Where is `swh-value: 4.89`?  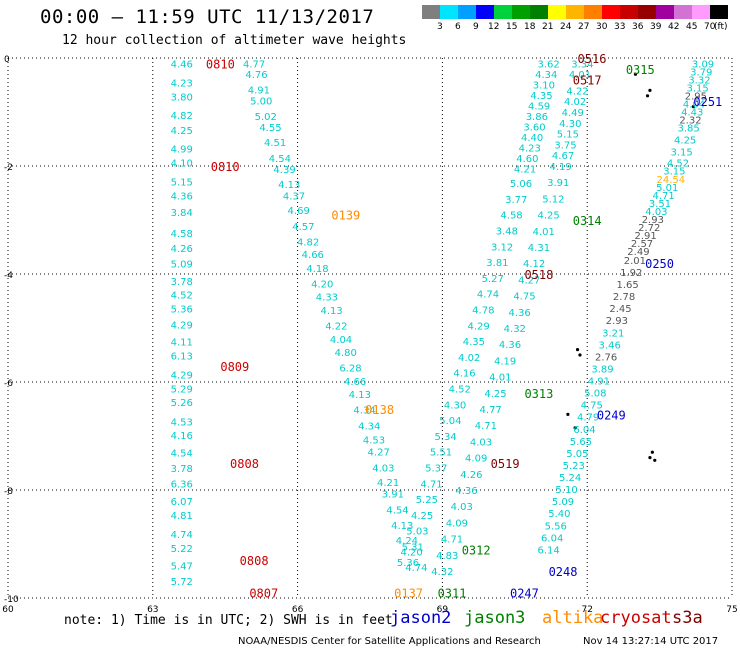
swh-value: 4.89 is located at coordinates (182, 1).